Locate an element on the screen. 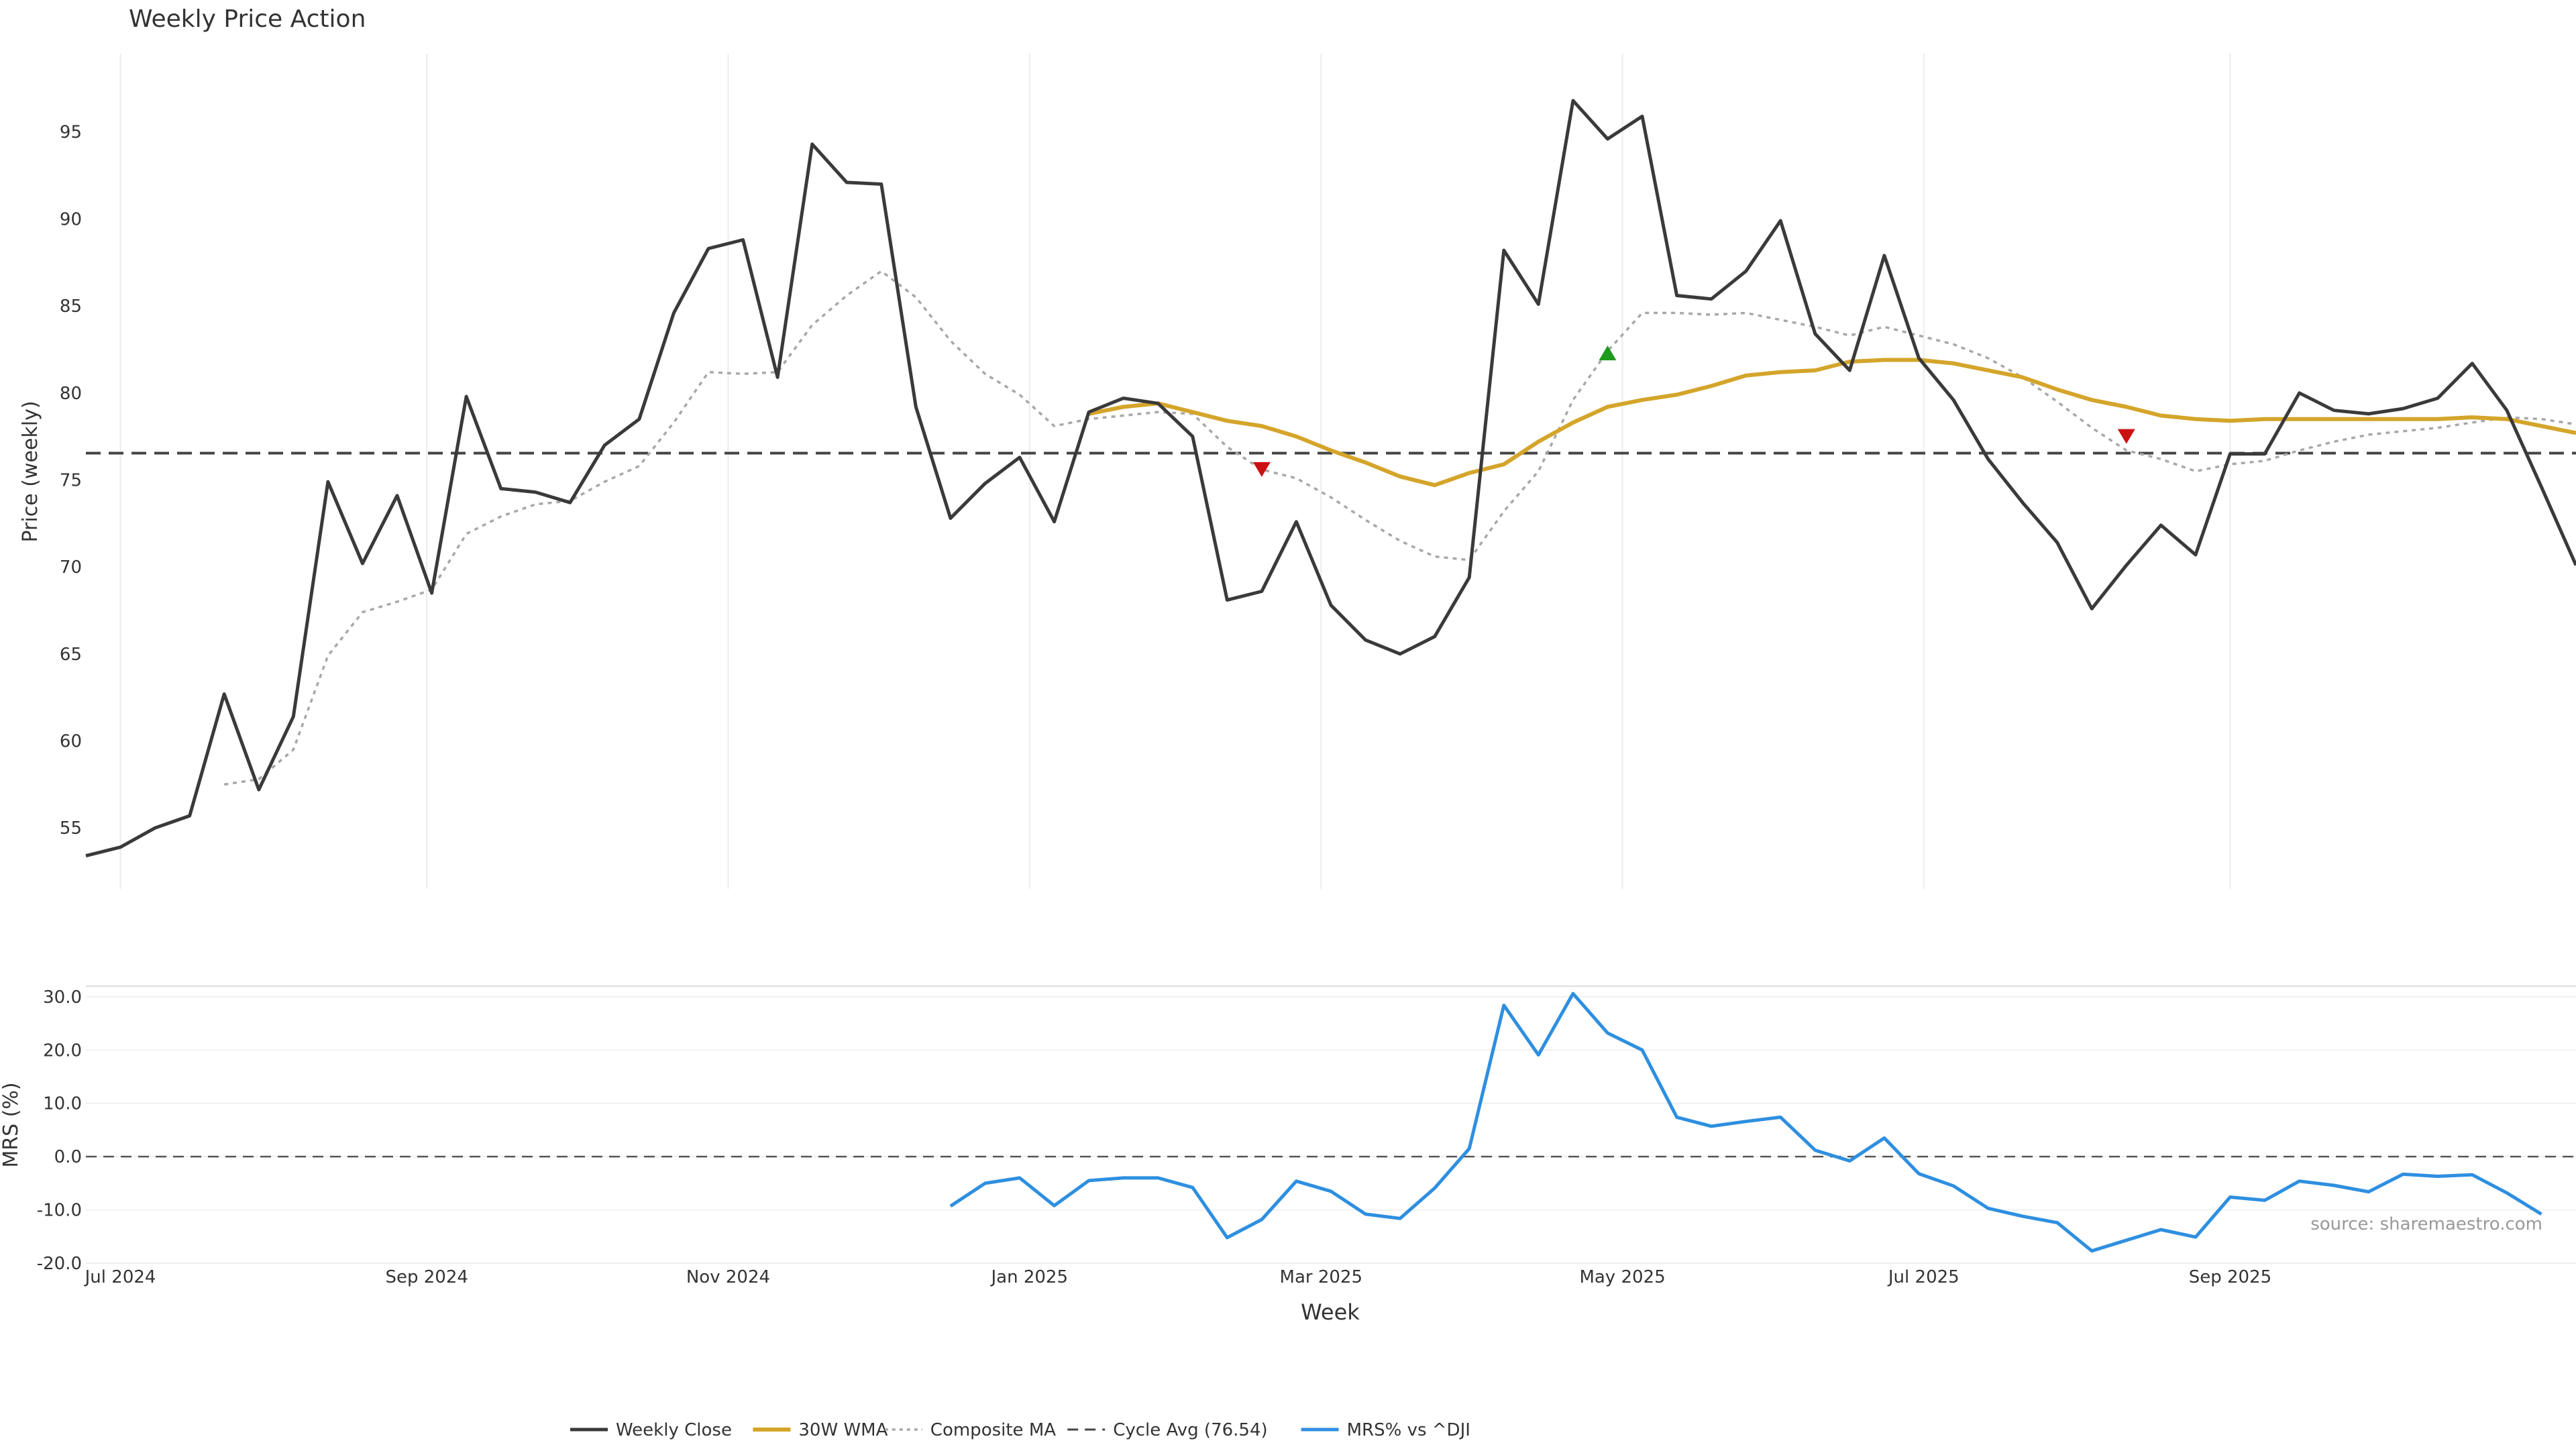 This screenshot has height=1449, width=2576. mrs-y-tick-label: -20.0 is located at coordinates (59, 1264).